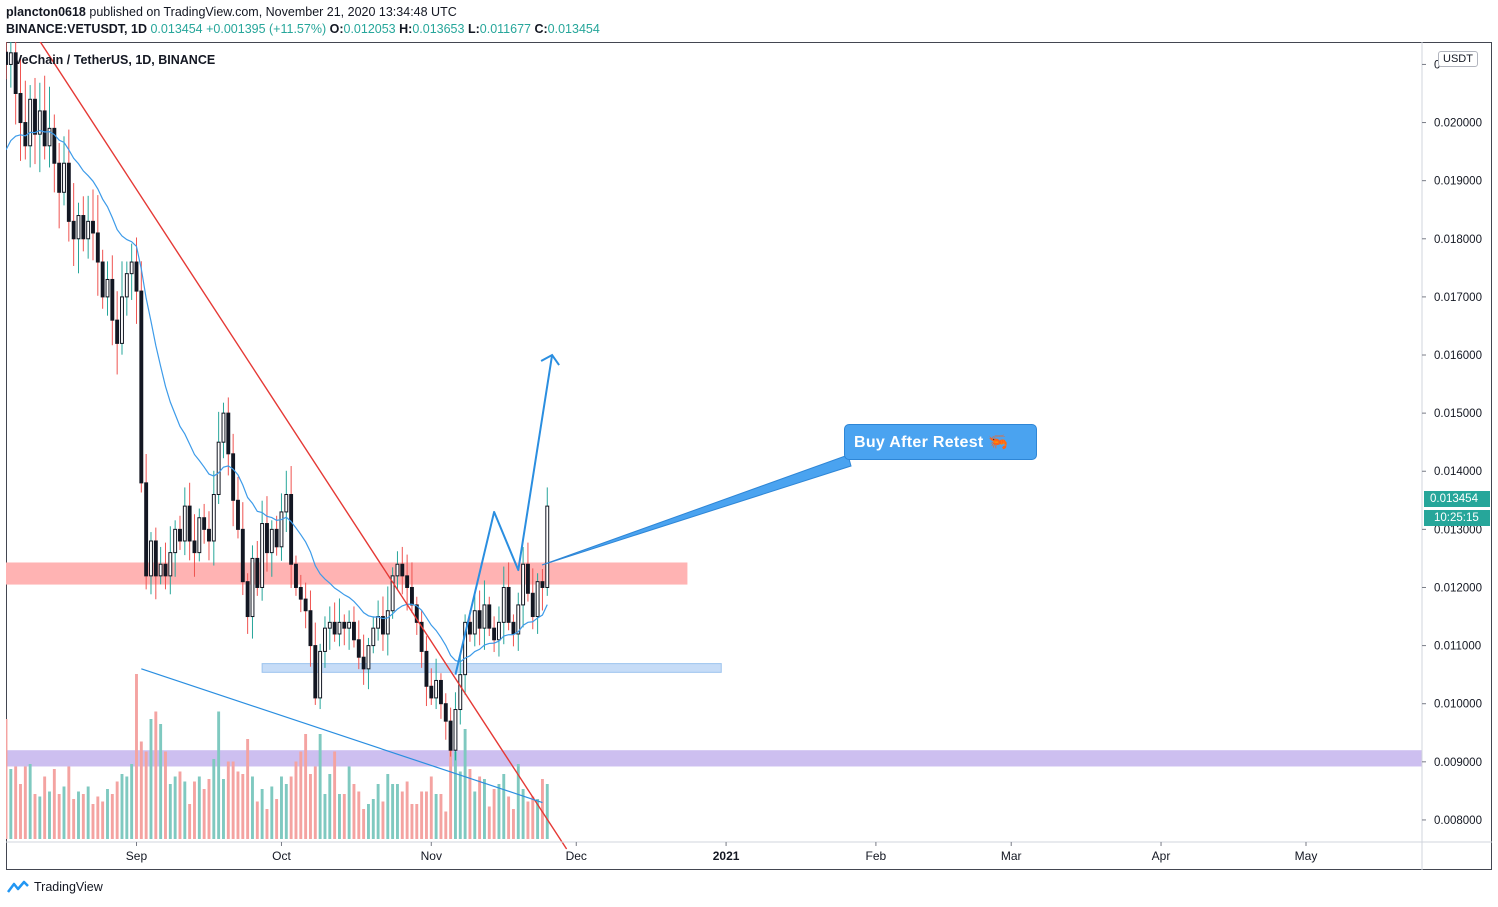 Image resolution: width=1498 pixels, height=907 pixels. I want to click on retest-zone, so click(491, 668).